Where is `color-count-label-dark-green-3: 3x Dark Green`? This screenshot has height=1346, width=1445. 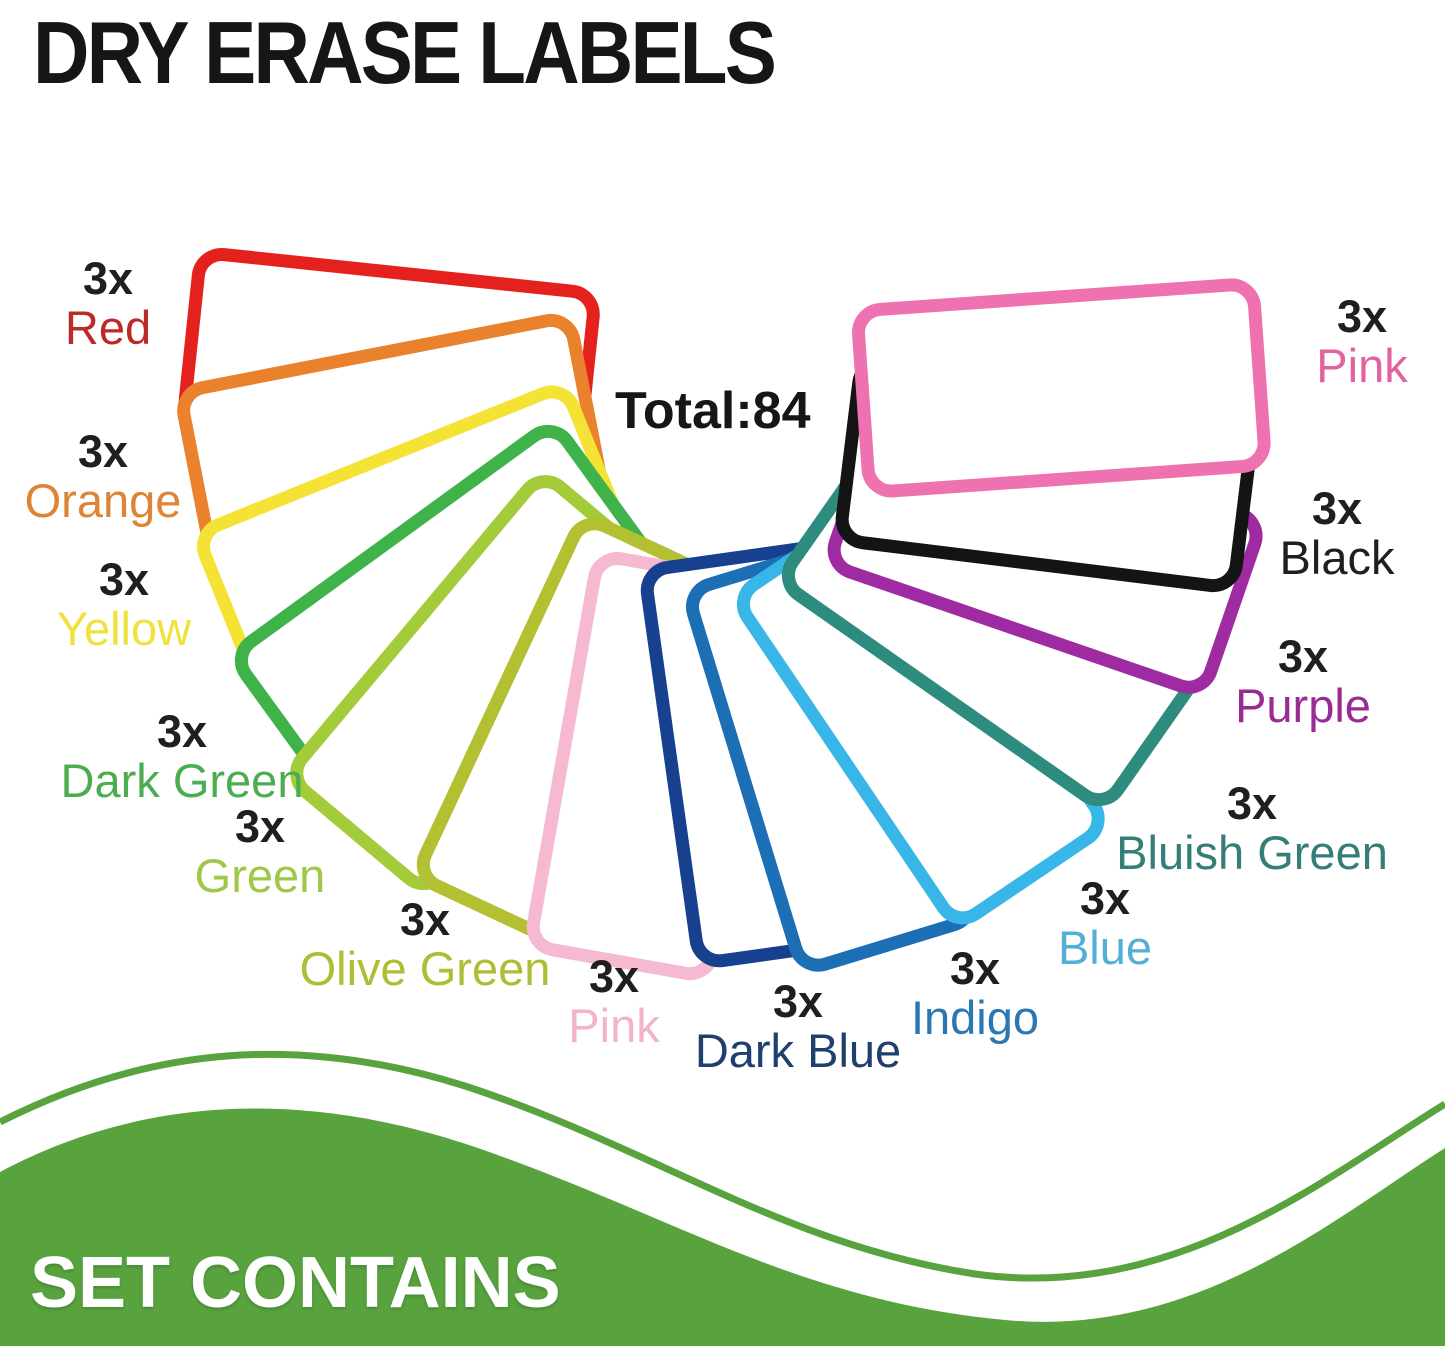
color-count-label-dark-green-3: 3x Dark Green is located at coordinates (182, 757).